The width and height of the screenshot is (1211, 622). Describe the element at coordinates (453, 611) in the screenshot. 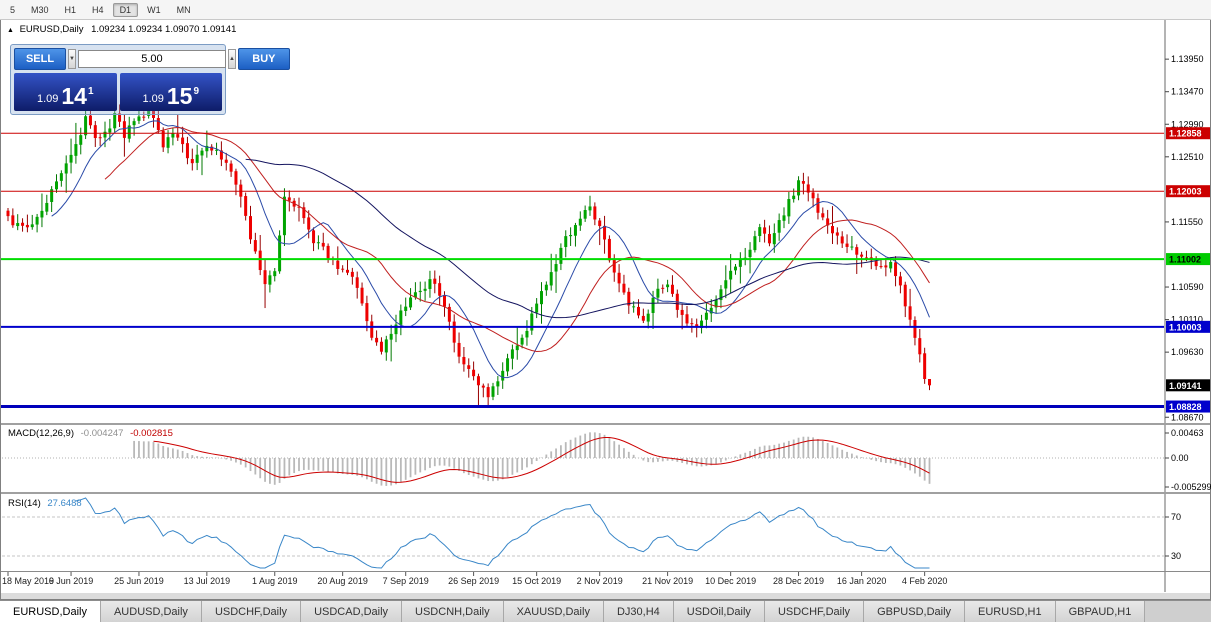

I see `tab-usdcnh-daily: USDCNH,Daily` at that location.